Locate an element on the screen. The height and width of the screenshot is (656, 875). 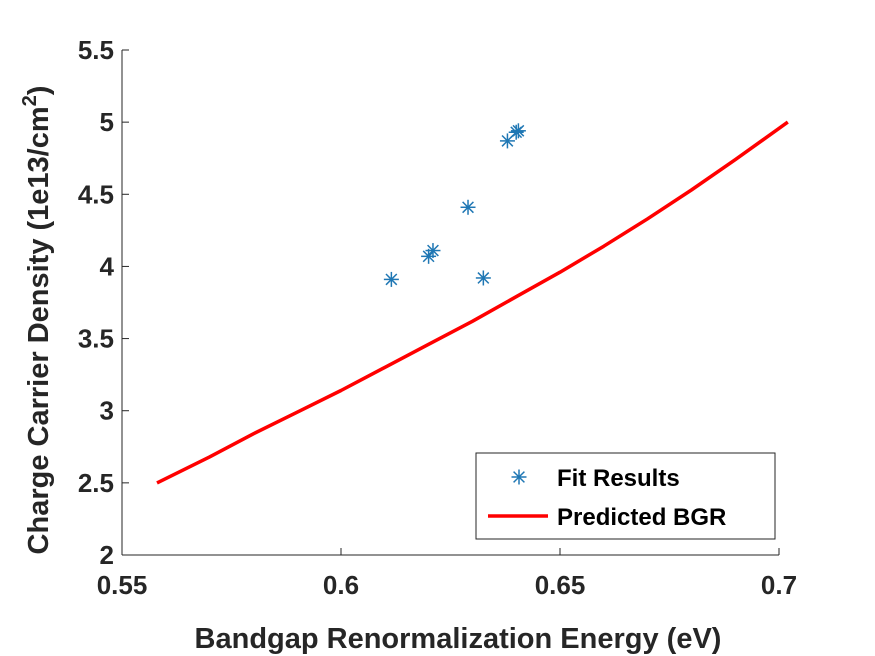
y-tick-label: 2 is located at coordinates (107, 555).